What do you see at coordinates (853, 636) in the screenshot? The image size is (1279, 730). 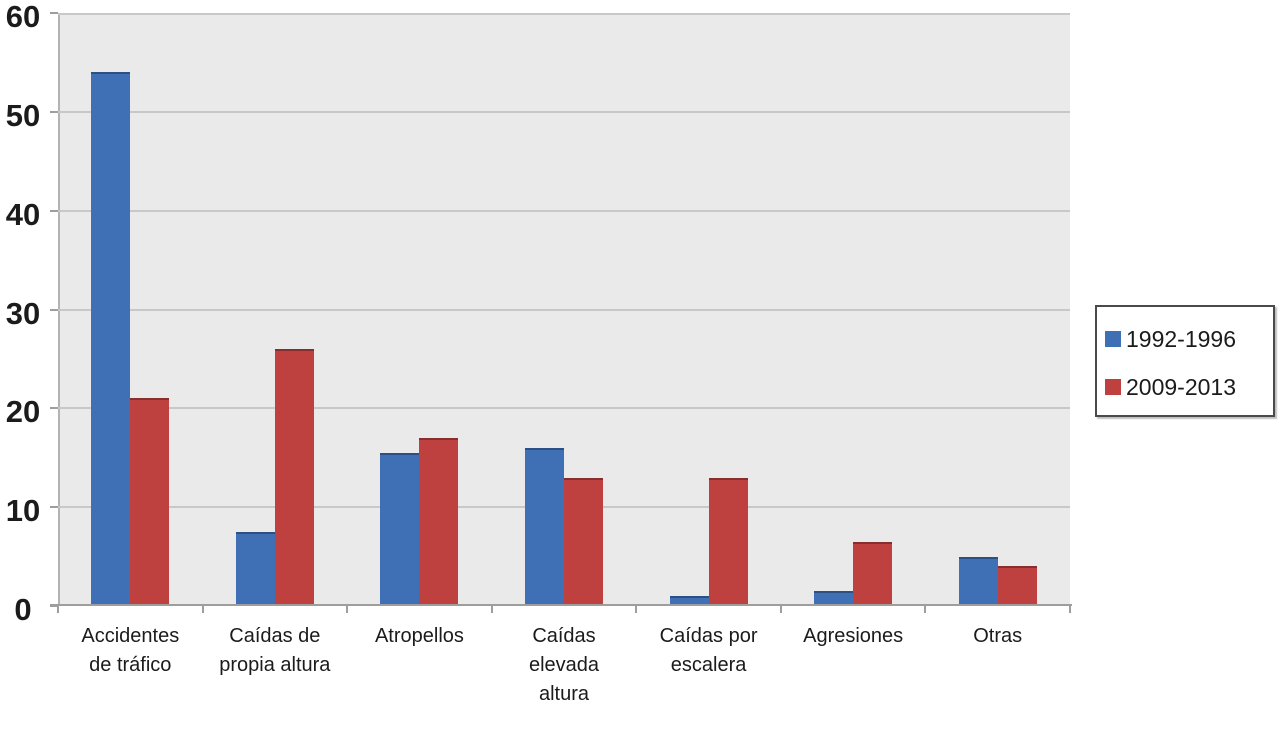 I see `x-axis-label: Agresiones` at bounding box center [853, 636].